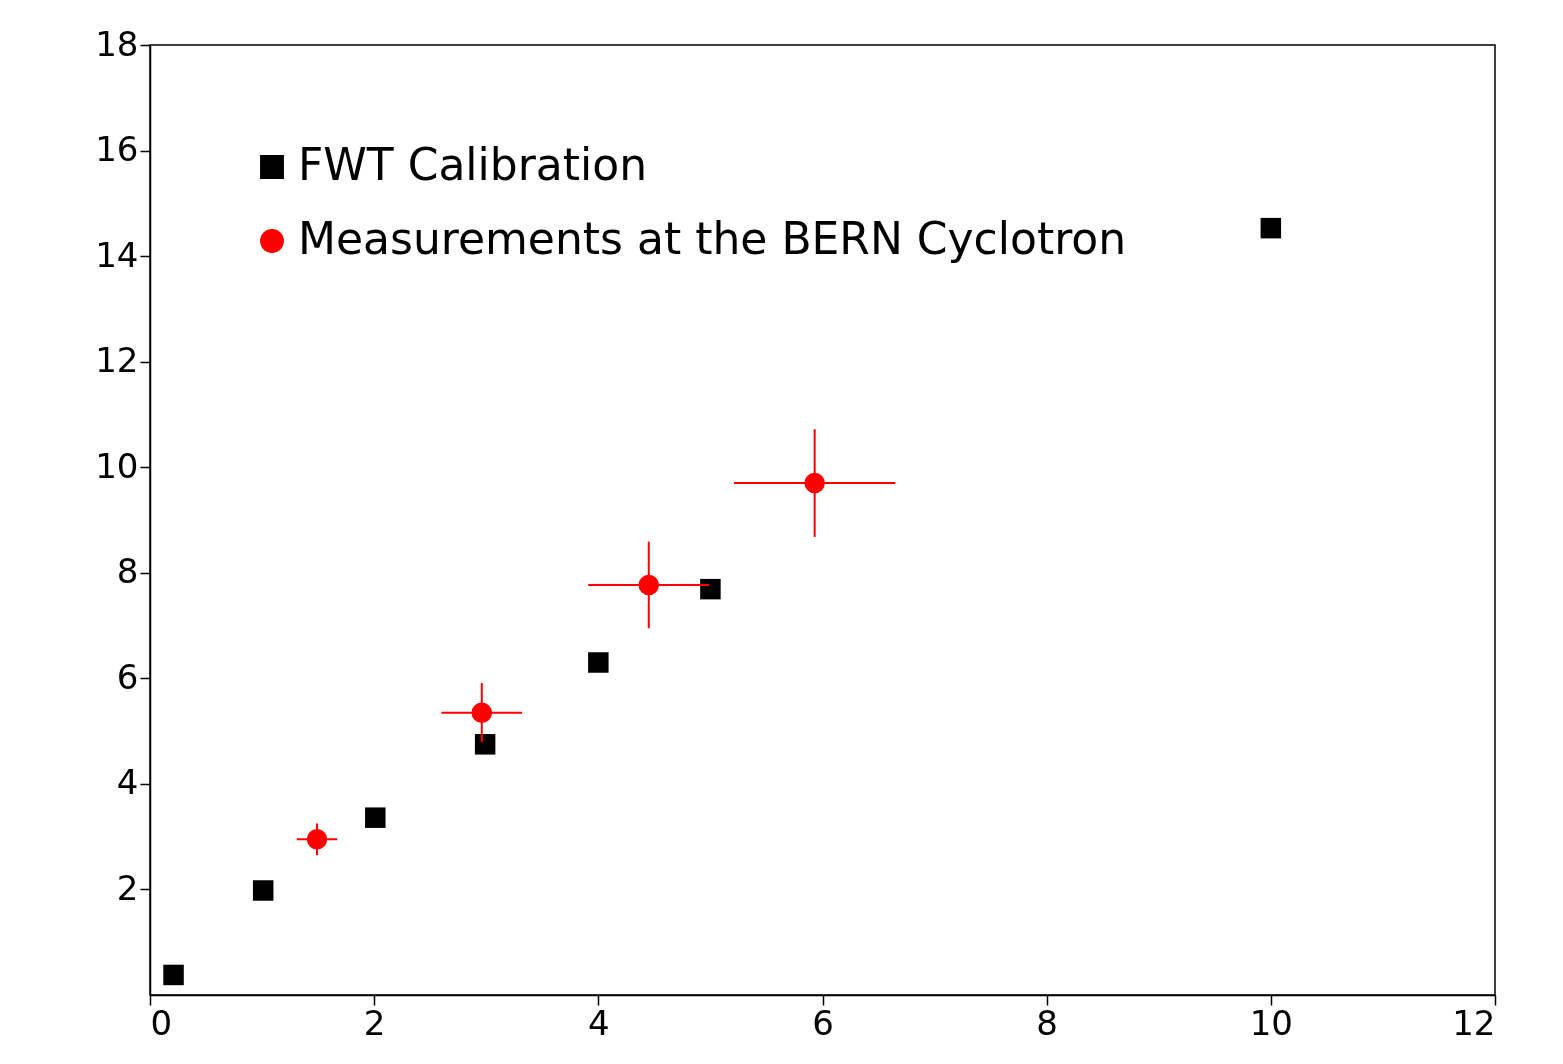 This screenshot has width=1563, height=1064. Describe the element at coordinates (374, 1022) in the screenshot. I see `x-tick-label: 2` at that location.